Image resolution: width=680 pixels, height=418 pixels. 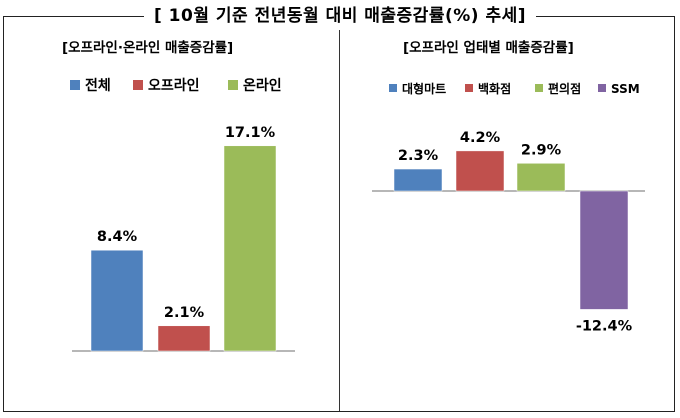 What do you see at coordinates (424, 88) in the screenshot?
I see `right-legend-label-1: 대형마트` at bounding box center [424, 88].